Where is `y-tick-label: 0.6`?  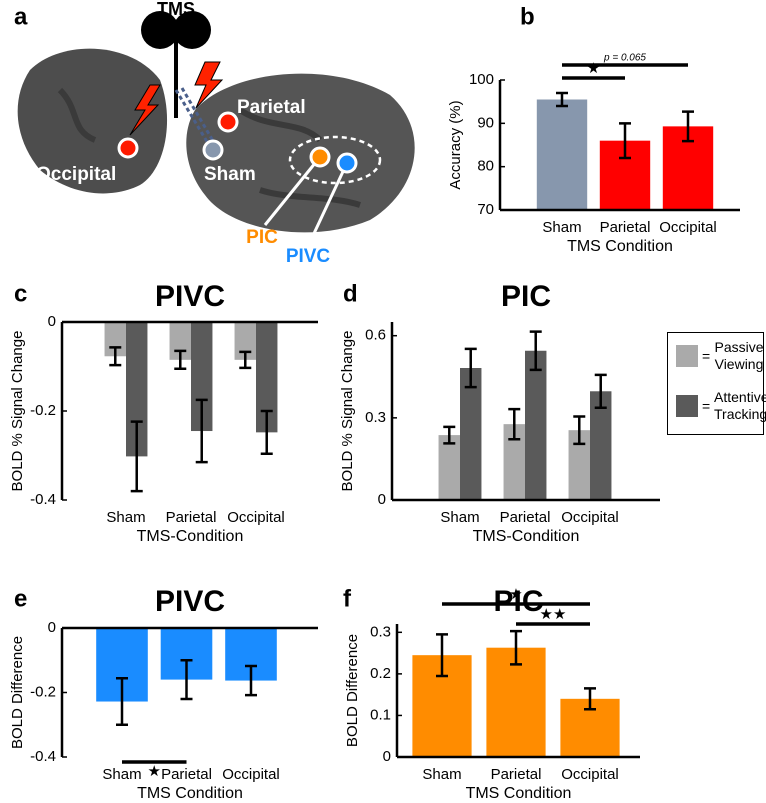 y-tick-label: 0.6 is located at coordinates (375, 335).